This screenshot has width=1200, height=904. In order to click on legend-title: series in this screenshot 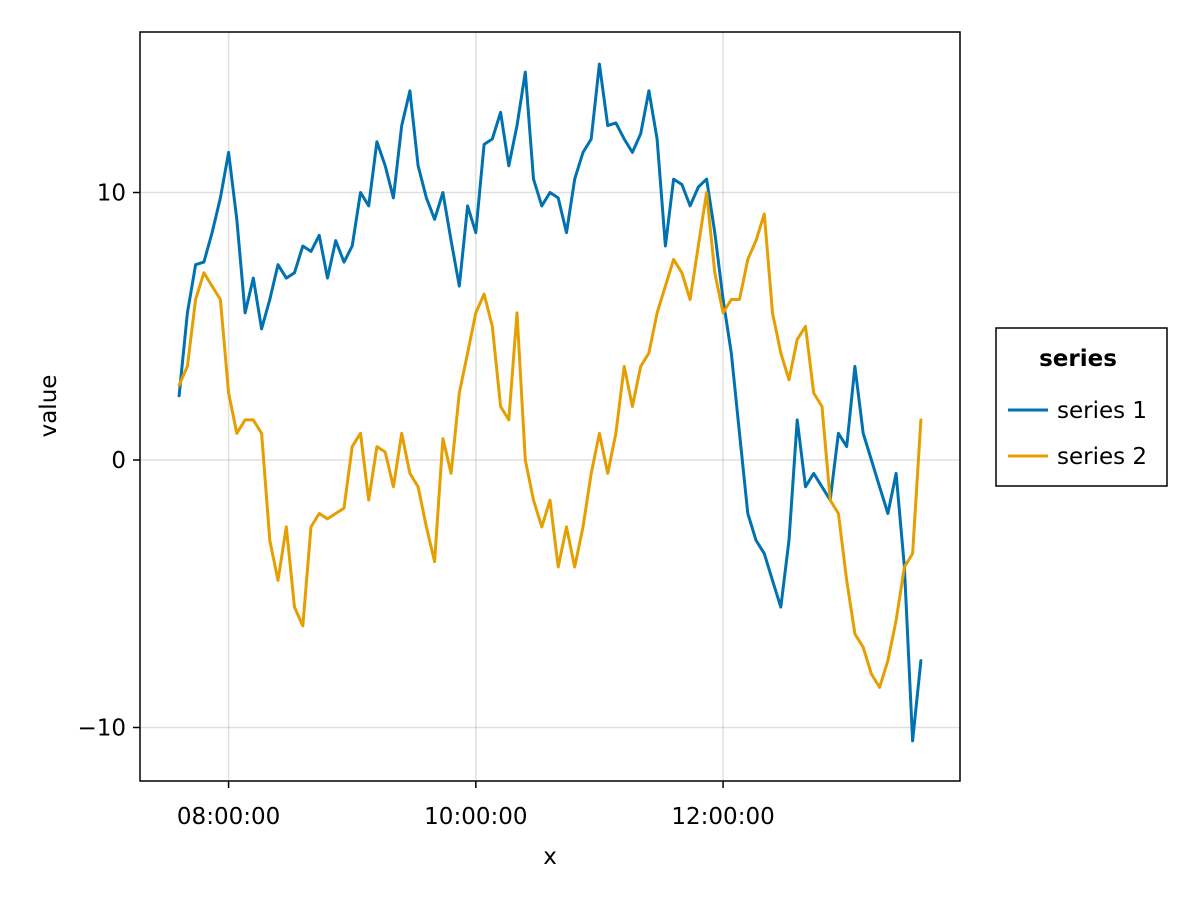, I will do `click(1078, 359)`.